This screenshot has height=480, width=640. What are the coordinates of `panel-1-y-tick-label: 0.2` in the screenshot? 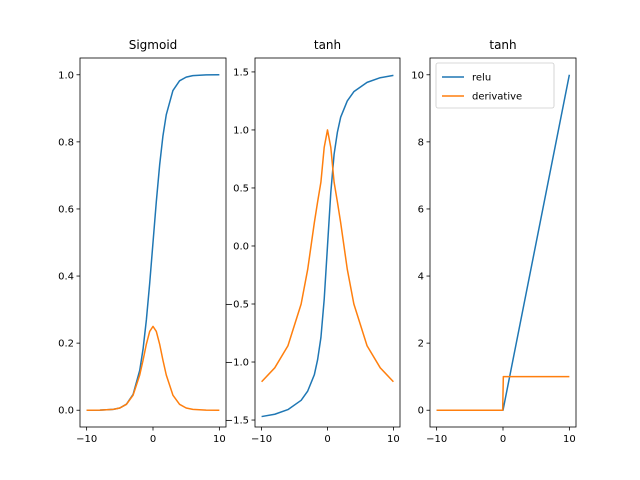 It's located at (66, 344).